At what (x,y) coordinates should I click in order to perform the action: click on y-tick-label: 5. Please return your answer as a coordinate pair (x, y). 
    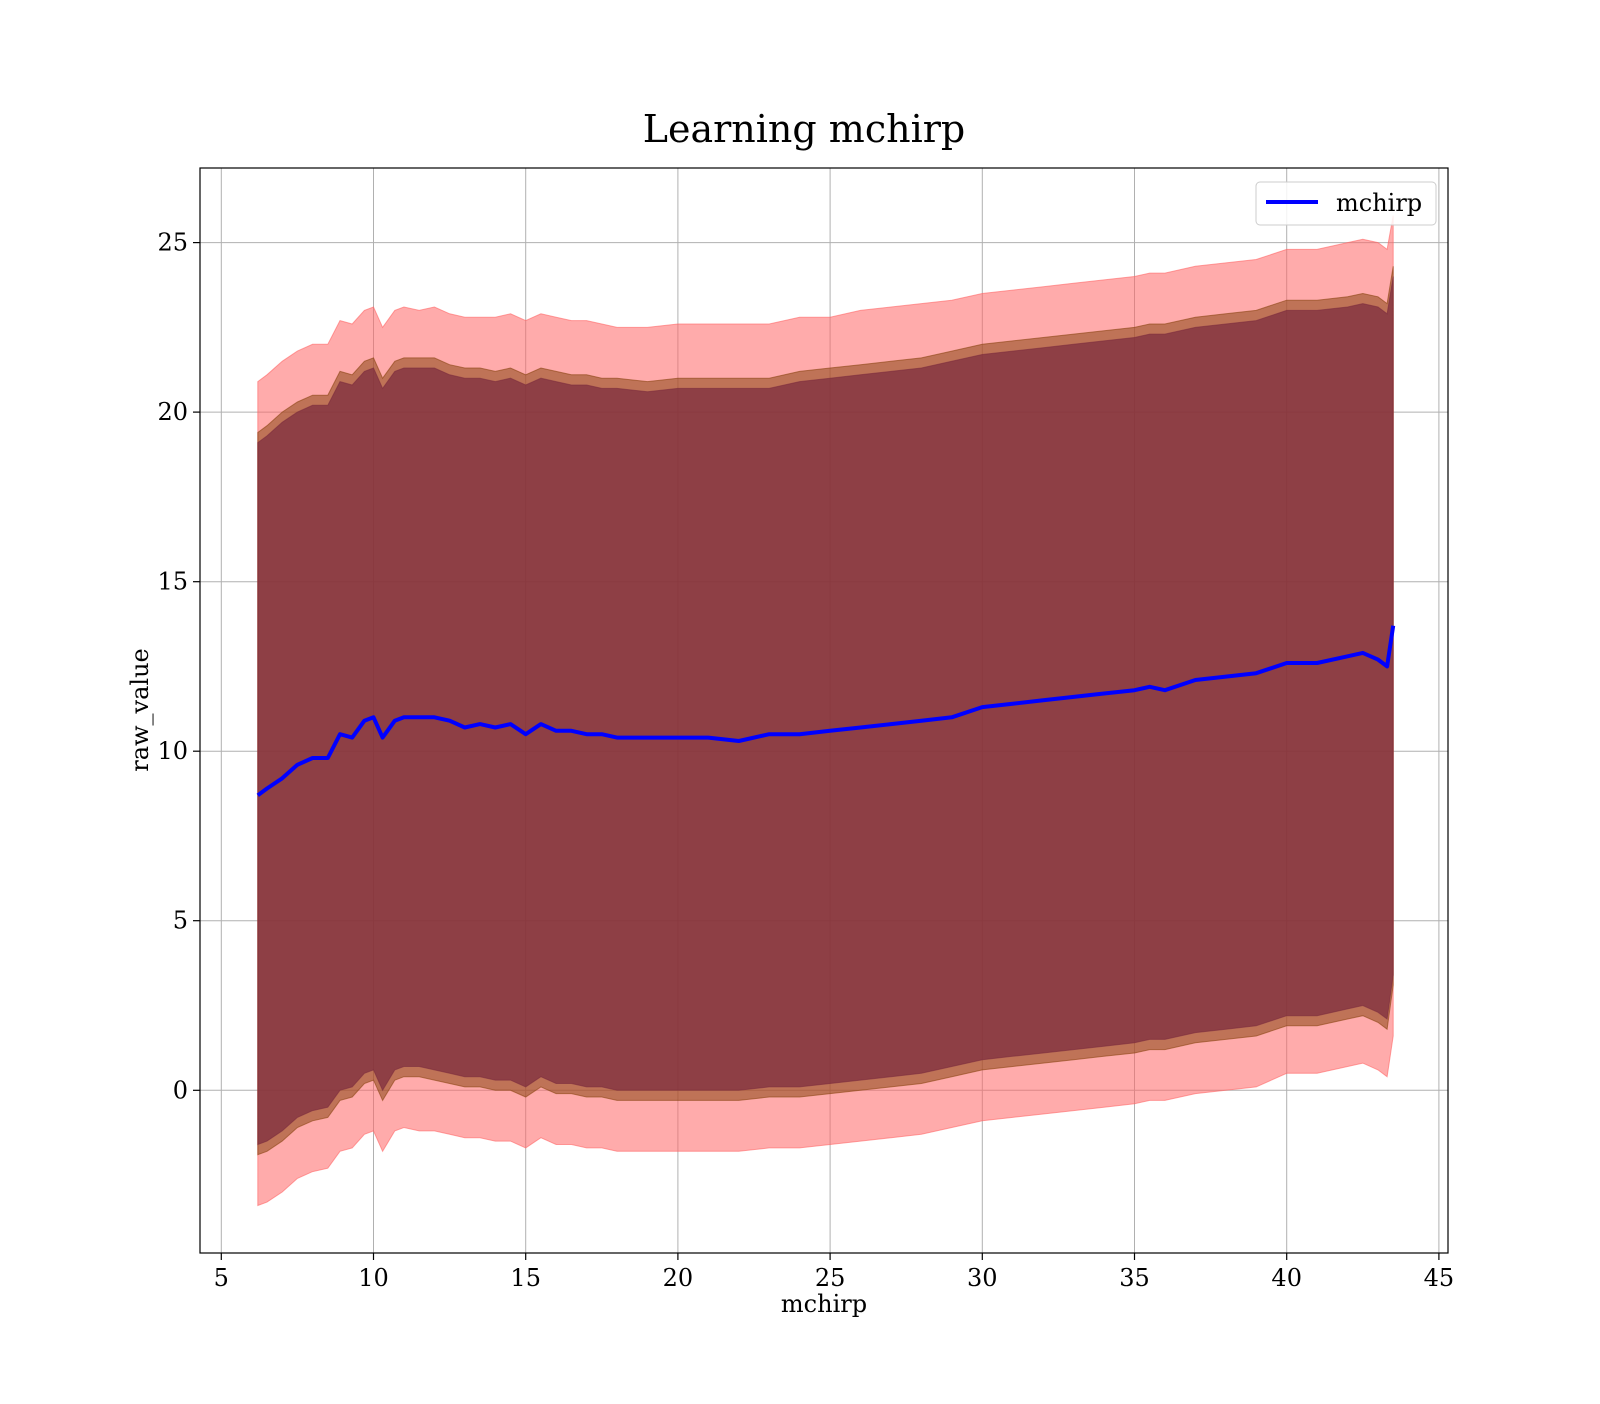
    Looking at the image, I should click on (180, 921).